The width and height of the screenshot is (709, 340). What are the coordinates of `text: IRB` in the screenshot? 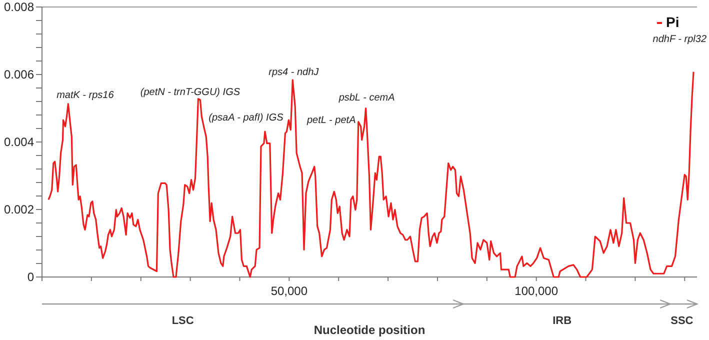 It's located at (562, 321).